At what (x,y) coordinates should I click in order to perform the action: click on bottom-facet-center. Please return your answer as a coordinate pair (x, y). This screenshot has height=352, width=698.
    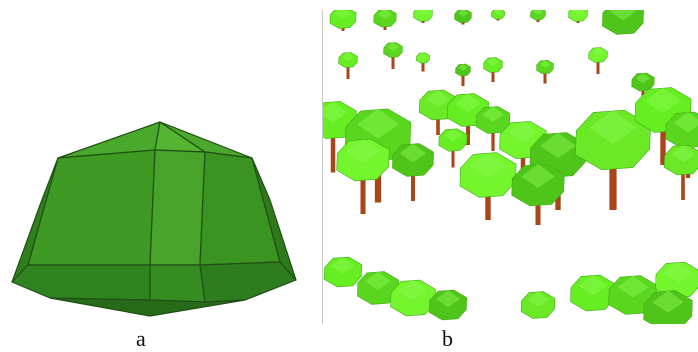
    Looking at the image, I should click on (177, 283).